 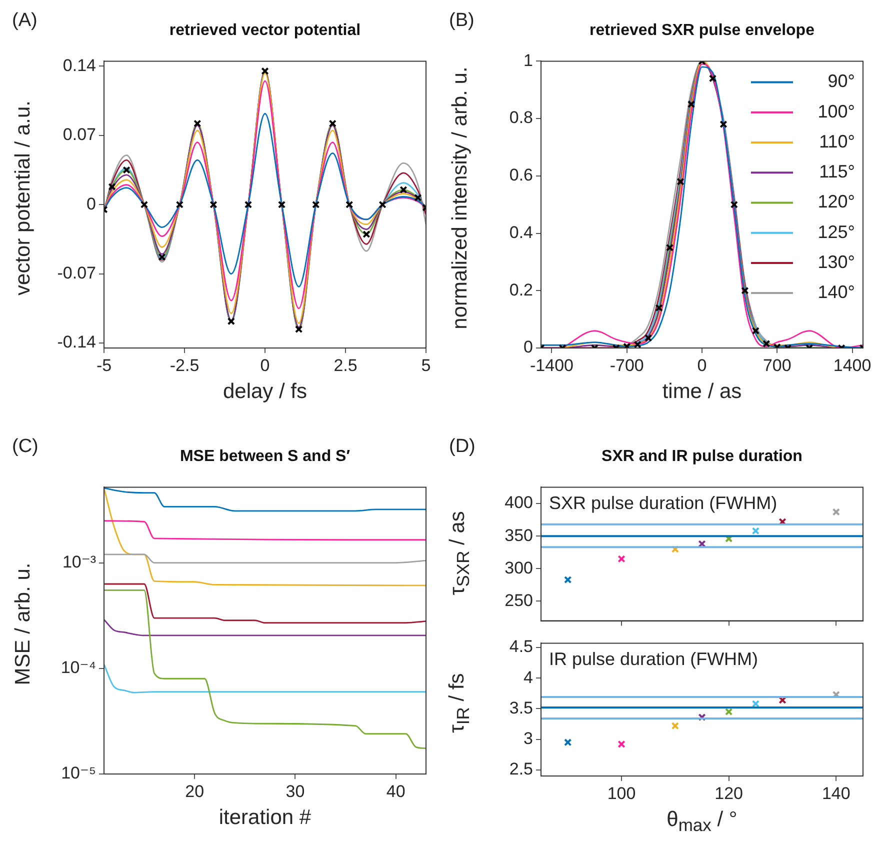 I want to click on y-tick-label: 0.2, so click(x=521, y=290).